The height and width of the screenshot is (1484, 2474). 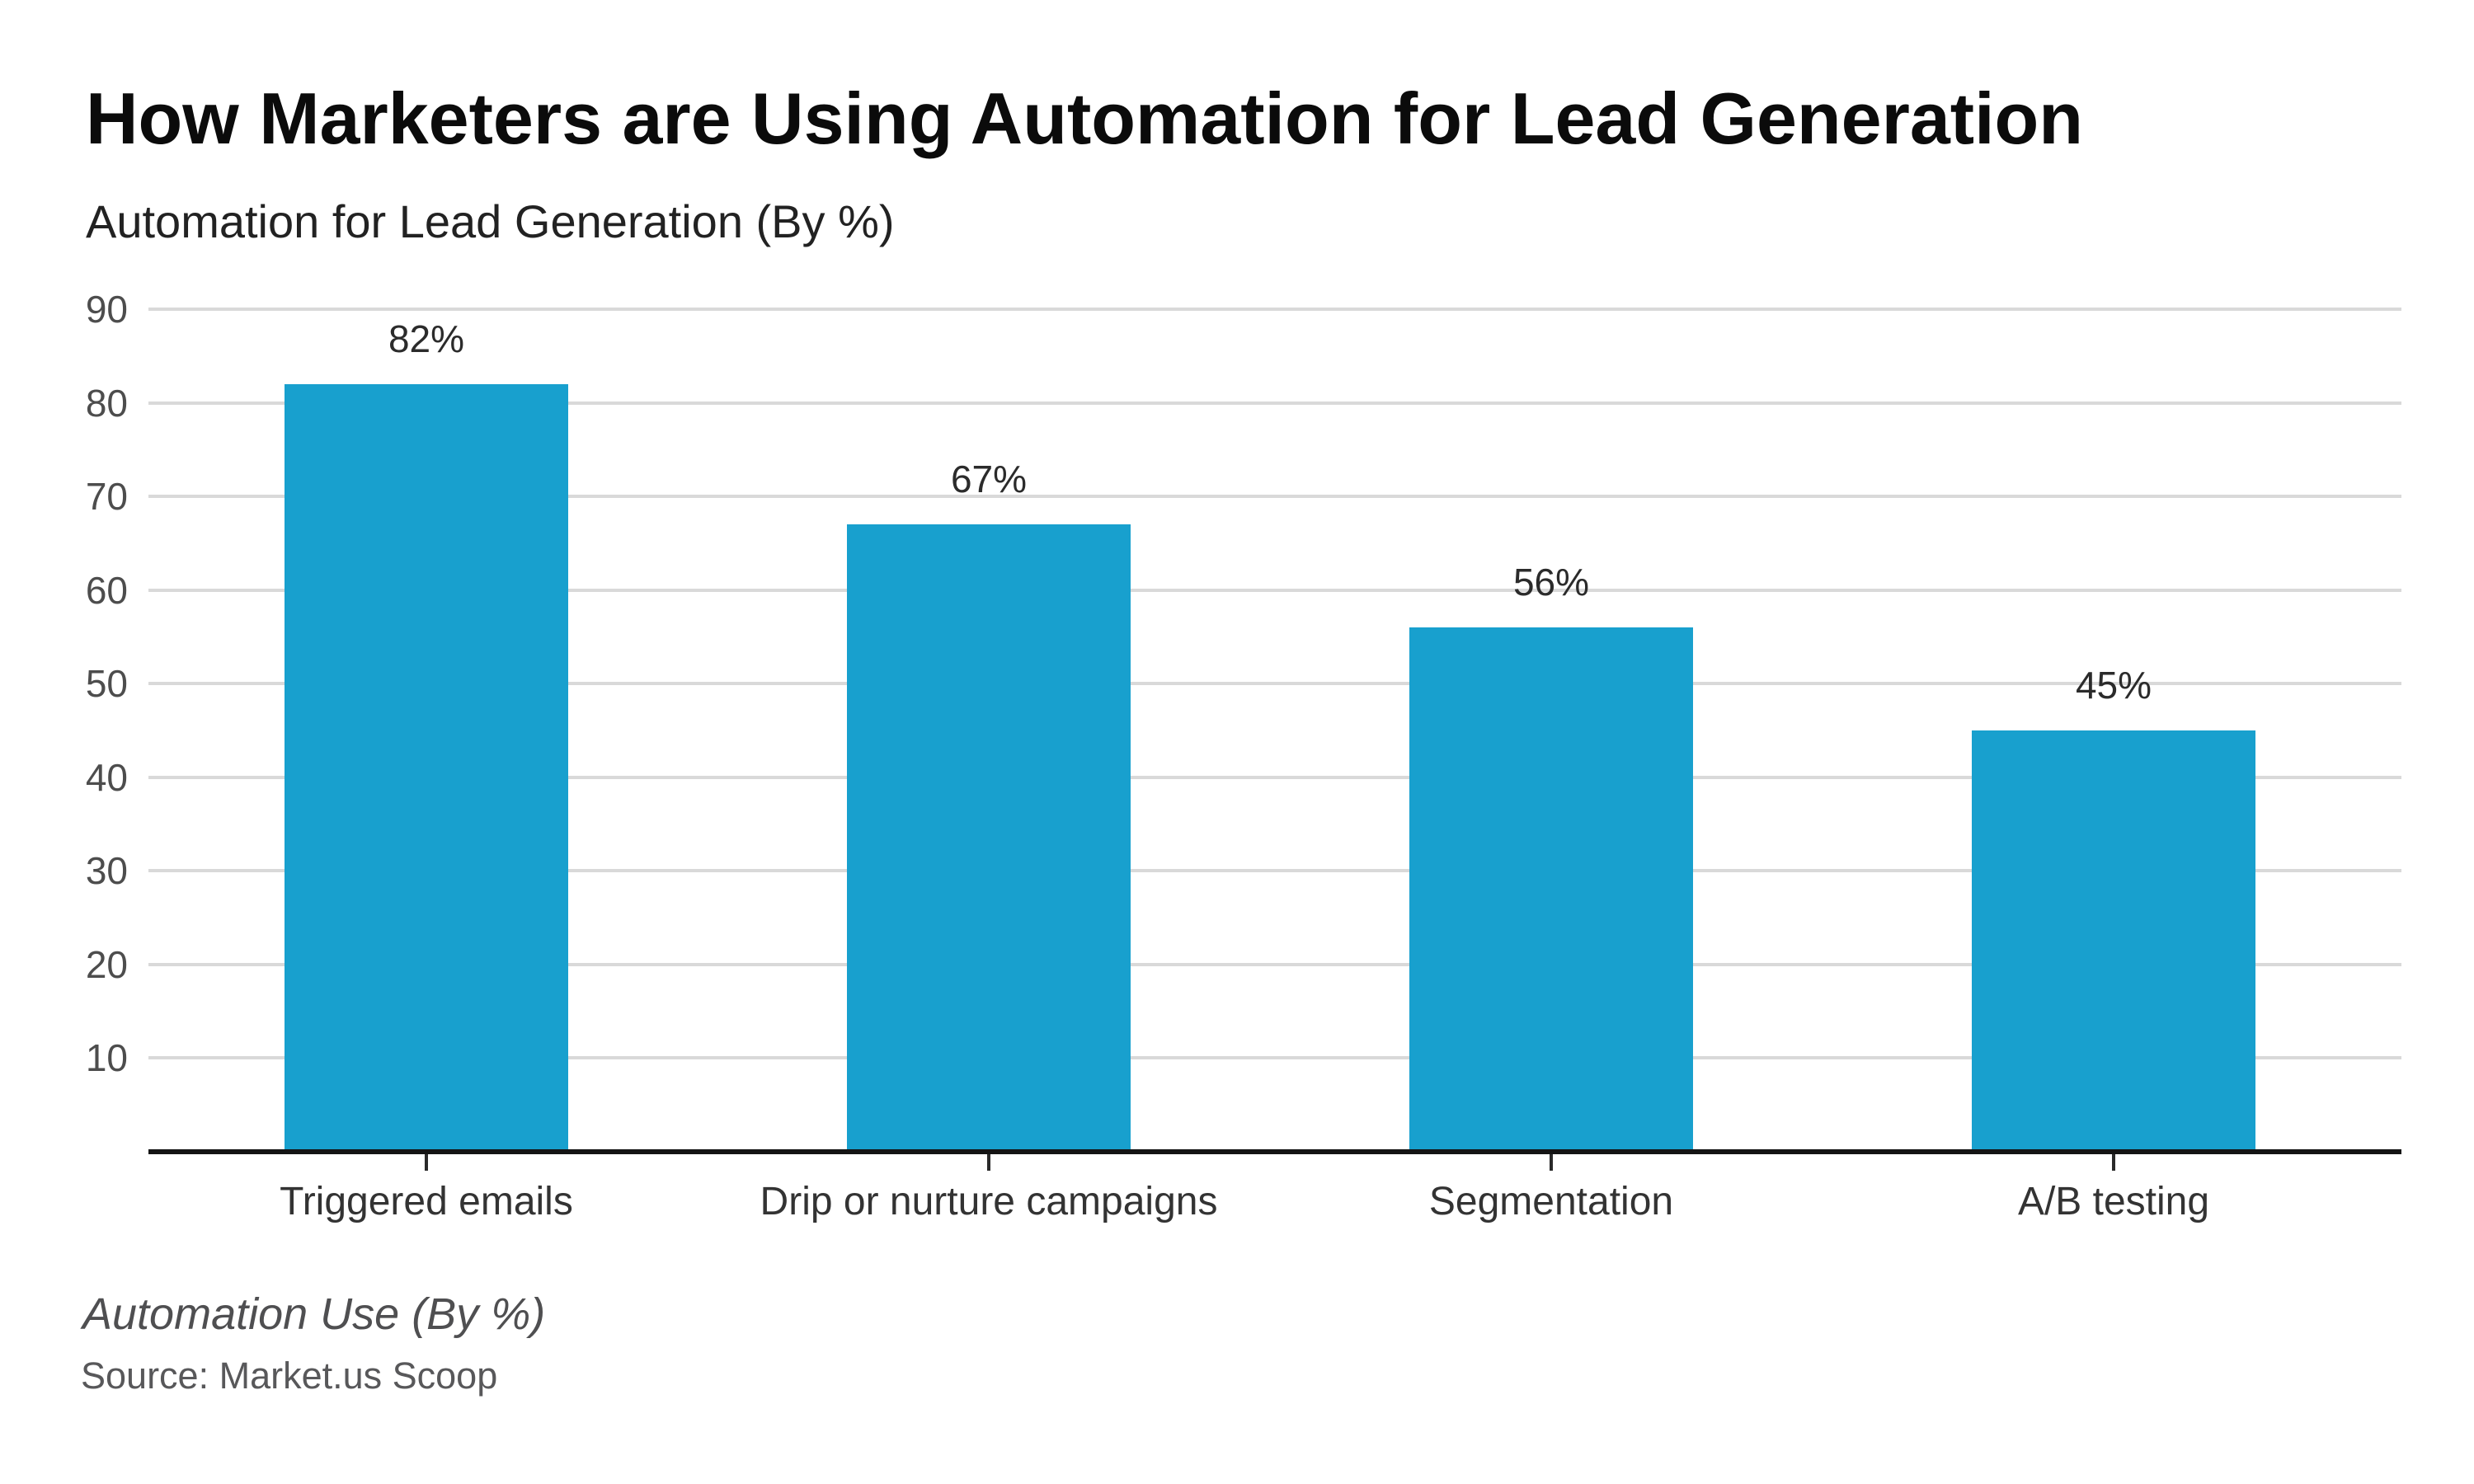 What do you see at coordinates (2113, 1201) in the screenshot?
I see `category-label: A/B testing` at bounding box center [2113, 1201].